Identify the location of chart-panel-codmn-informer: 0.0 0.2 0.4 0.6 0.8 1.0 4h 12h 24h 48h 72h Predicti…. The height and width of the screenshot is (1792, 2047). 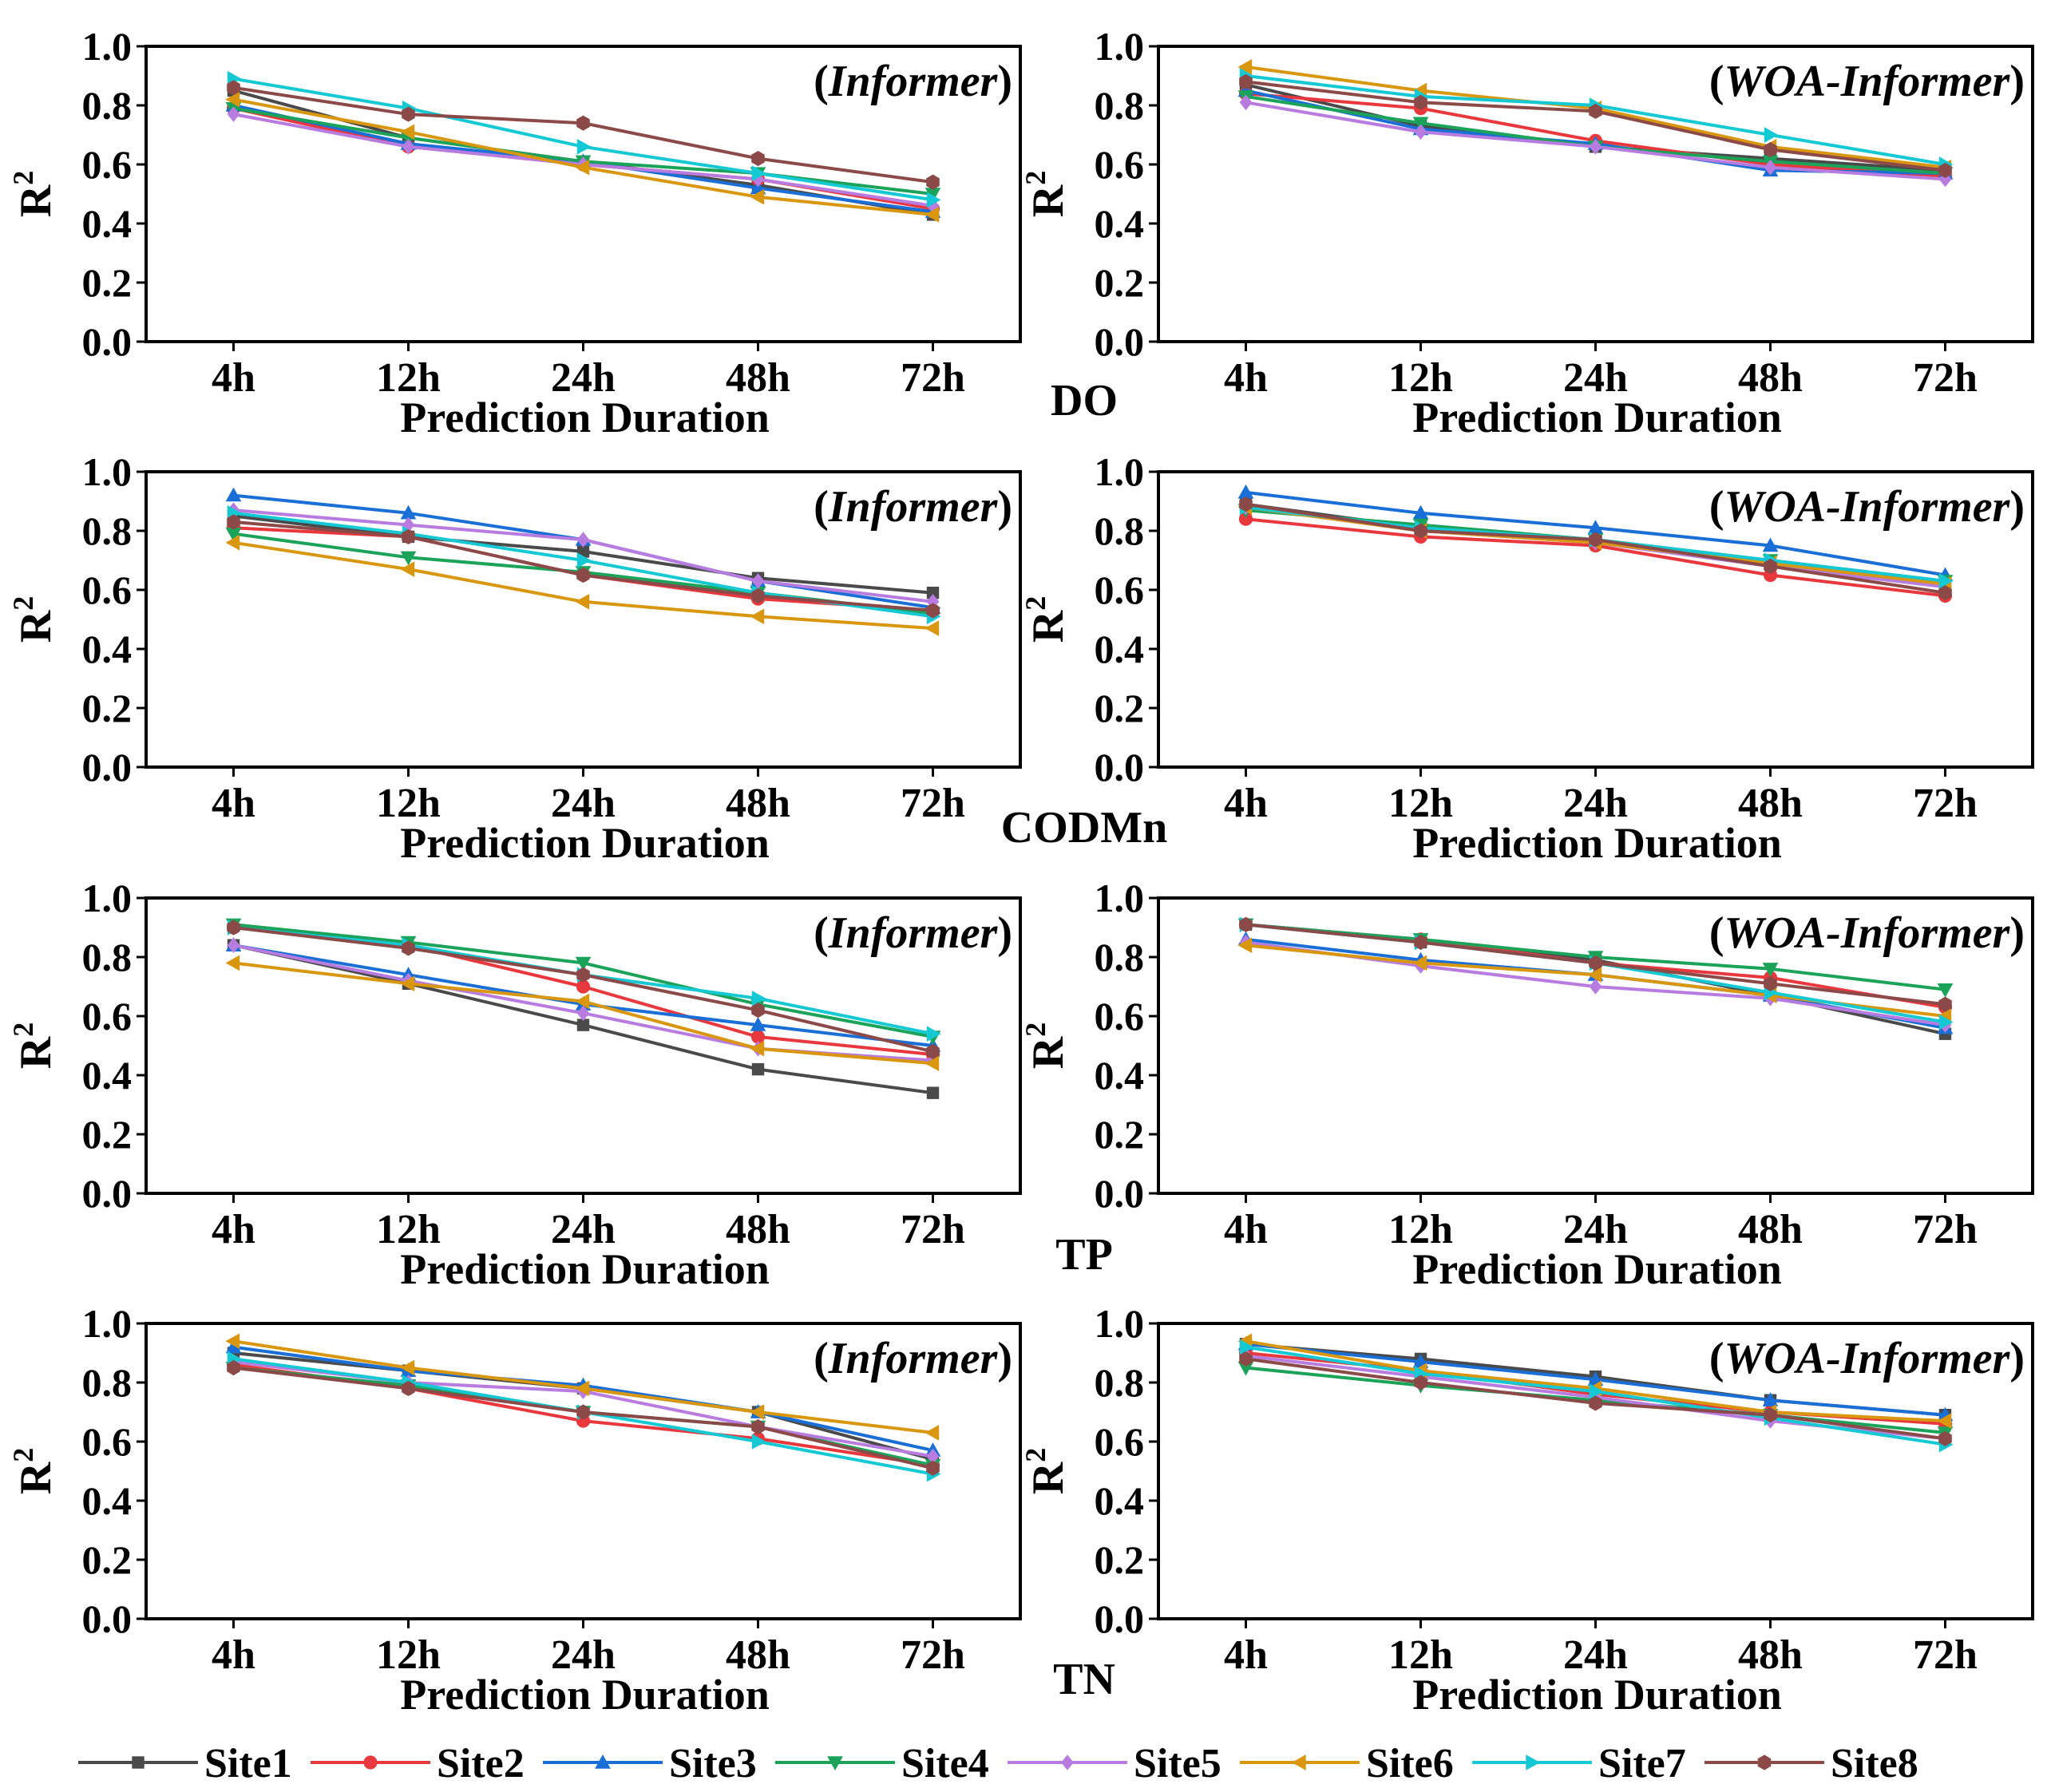
(515, 658).